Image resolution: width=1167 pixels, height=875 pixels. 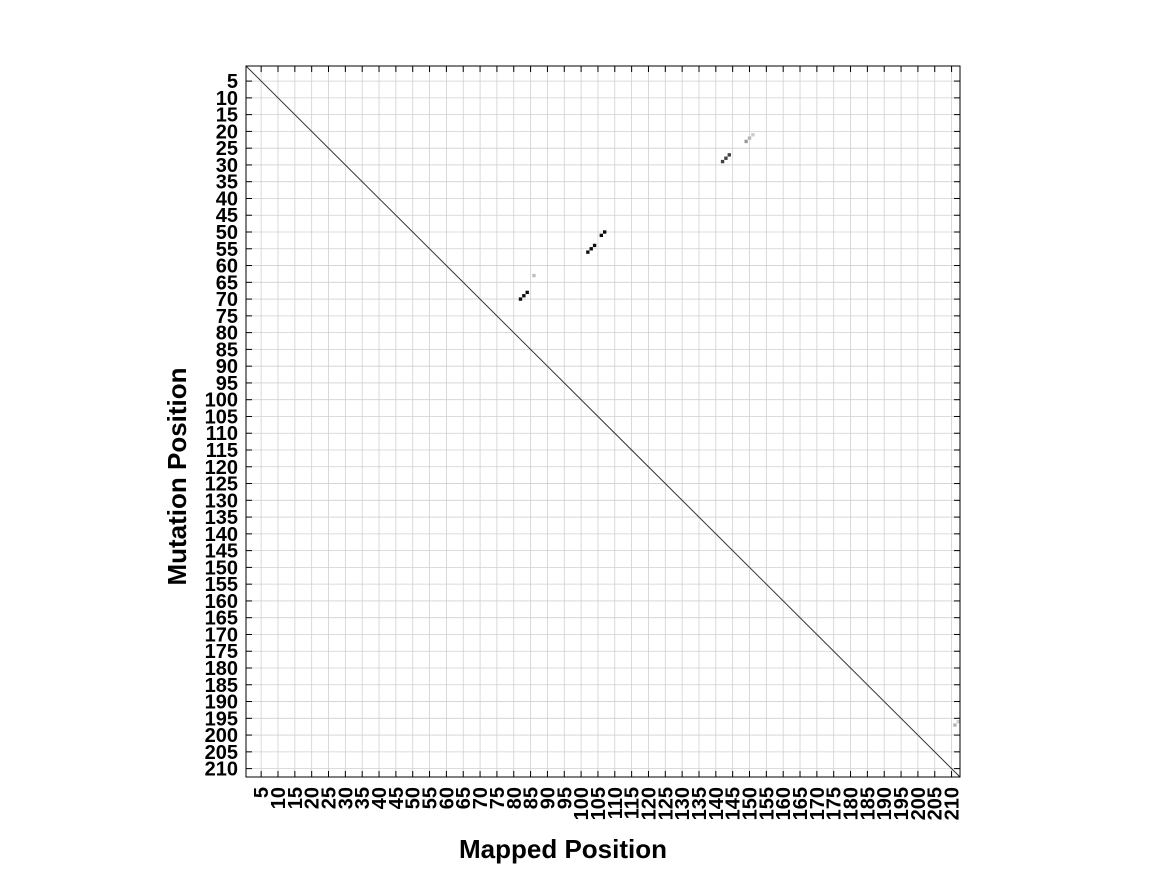 What do you see at coordinates (835, 803) in the screenshot?
I see `x-tick-label: 175` at bounding box center [835, 803].